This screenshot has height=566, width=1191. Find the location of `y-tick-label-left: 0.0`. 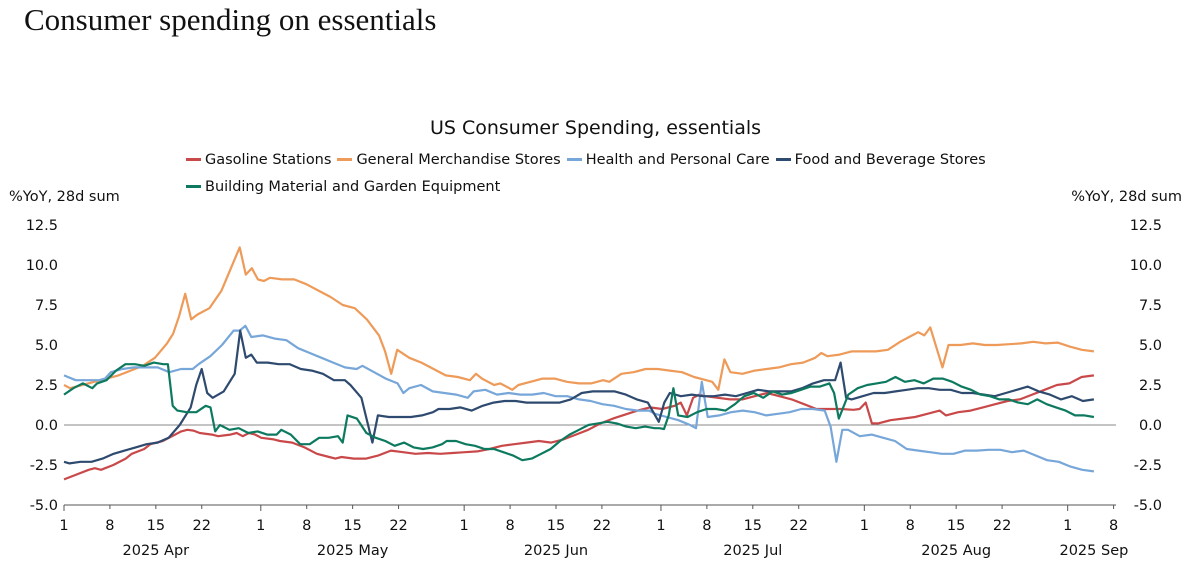

y-tick-label-left: 0.0 is located at coordinates (46, 426).